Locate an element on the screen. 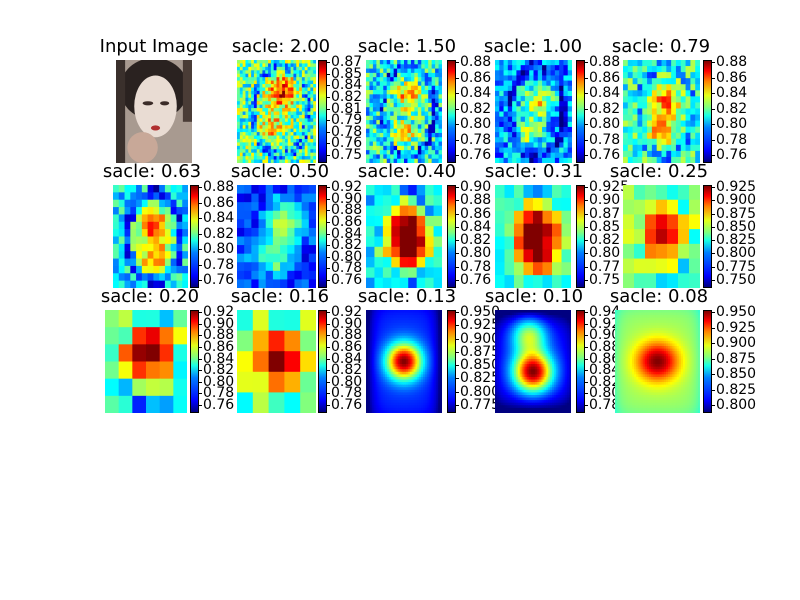 This screenshot has height=600, width=800. colorbar-tick-label: 0.90 is located at coordinates (347, 323).